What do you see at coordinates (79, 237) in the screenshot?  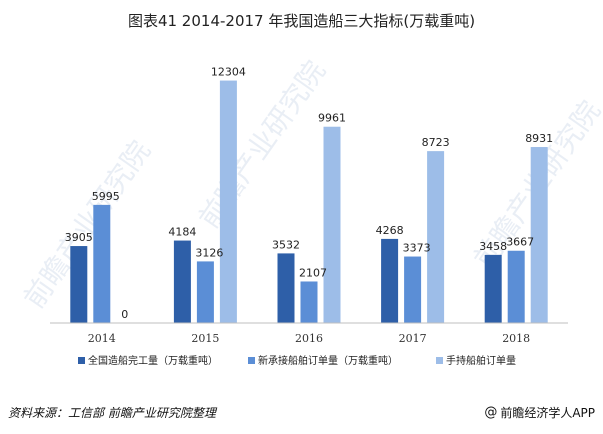 I see `data-label-2014-series-1: 3905` at bounding box center [79, 237].